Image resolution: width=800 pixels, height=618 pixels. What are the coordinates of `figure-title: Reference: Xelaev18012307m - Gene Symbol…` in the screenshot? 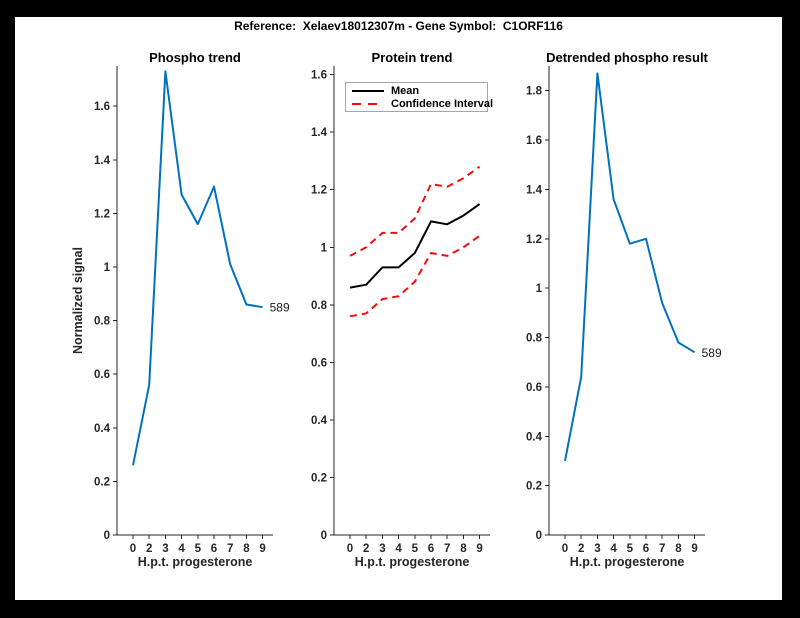 It's located at (398, 26).